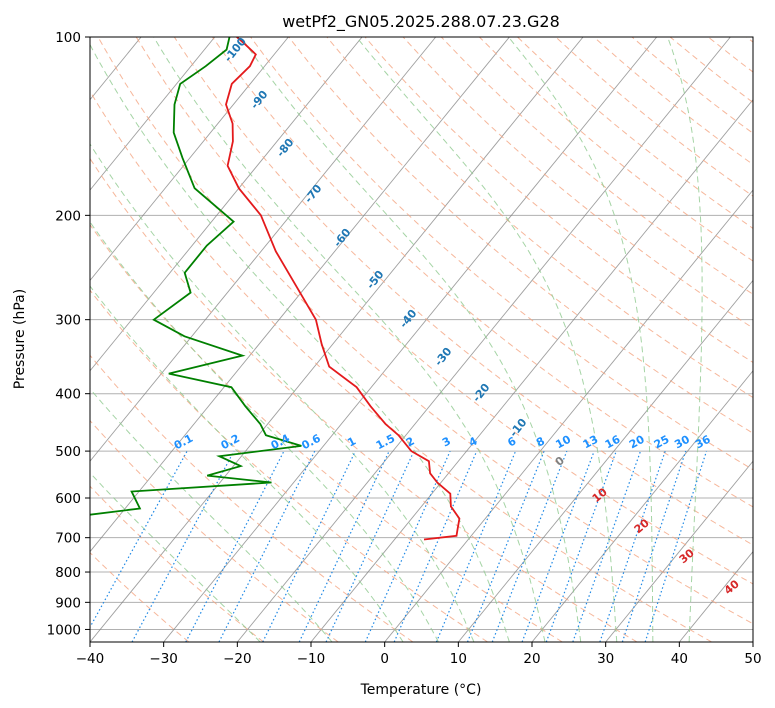 The height and width of the screenshot is (708, 775). I want to click on isotherm-label: -70, so click(313, 194).